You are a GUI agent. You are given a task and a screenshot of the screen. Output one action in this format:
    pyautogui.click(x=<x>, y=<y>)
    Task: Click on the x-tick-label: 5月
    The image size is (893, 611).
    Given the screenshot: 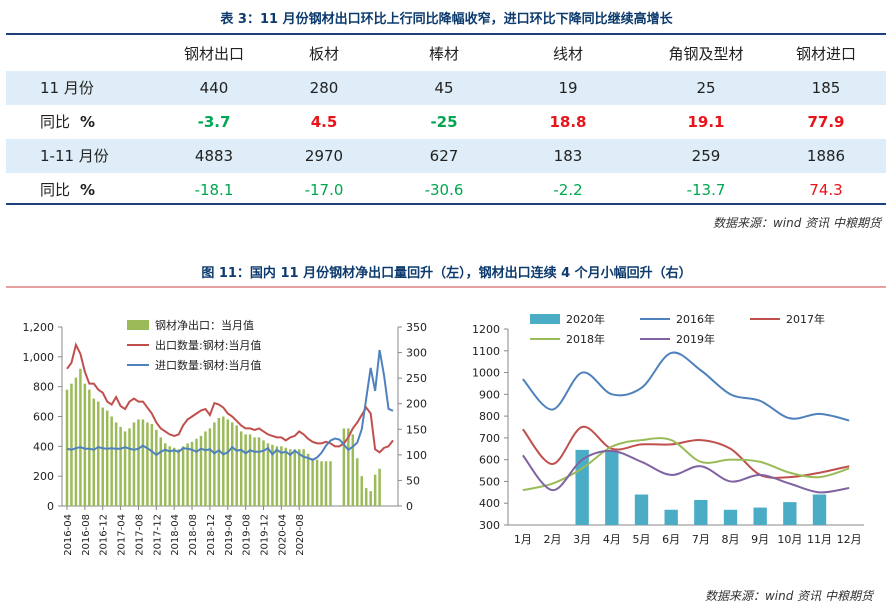 What is the action you would take?
    pyautogui.click(x=642, y=539)
    